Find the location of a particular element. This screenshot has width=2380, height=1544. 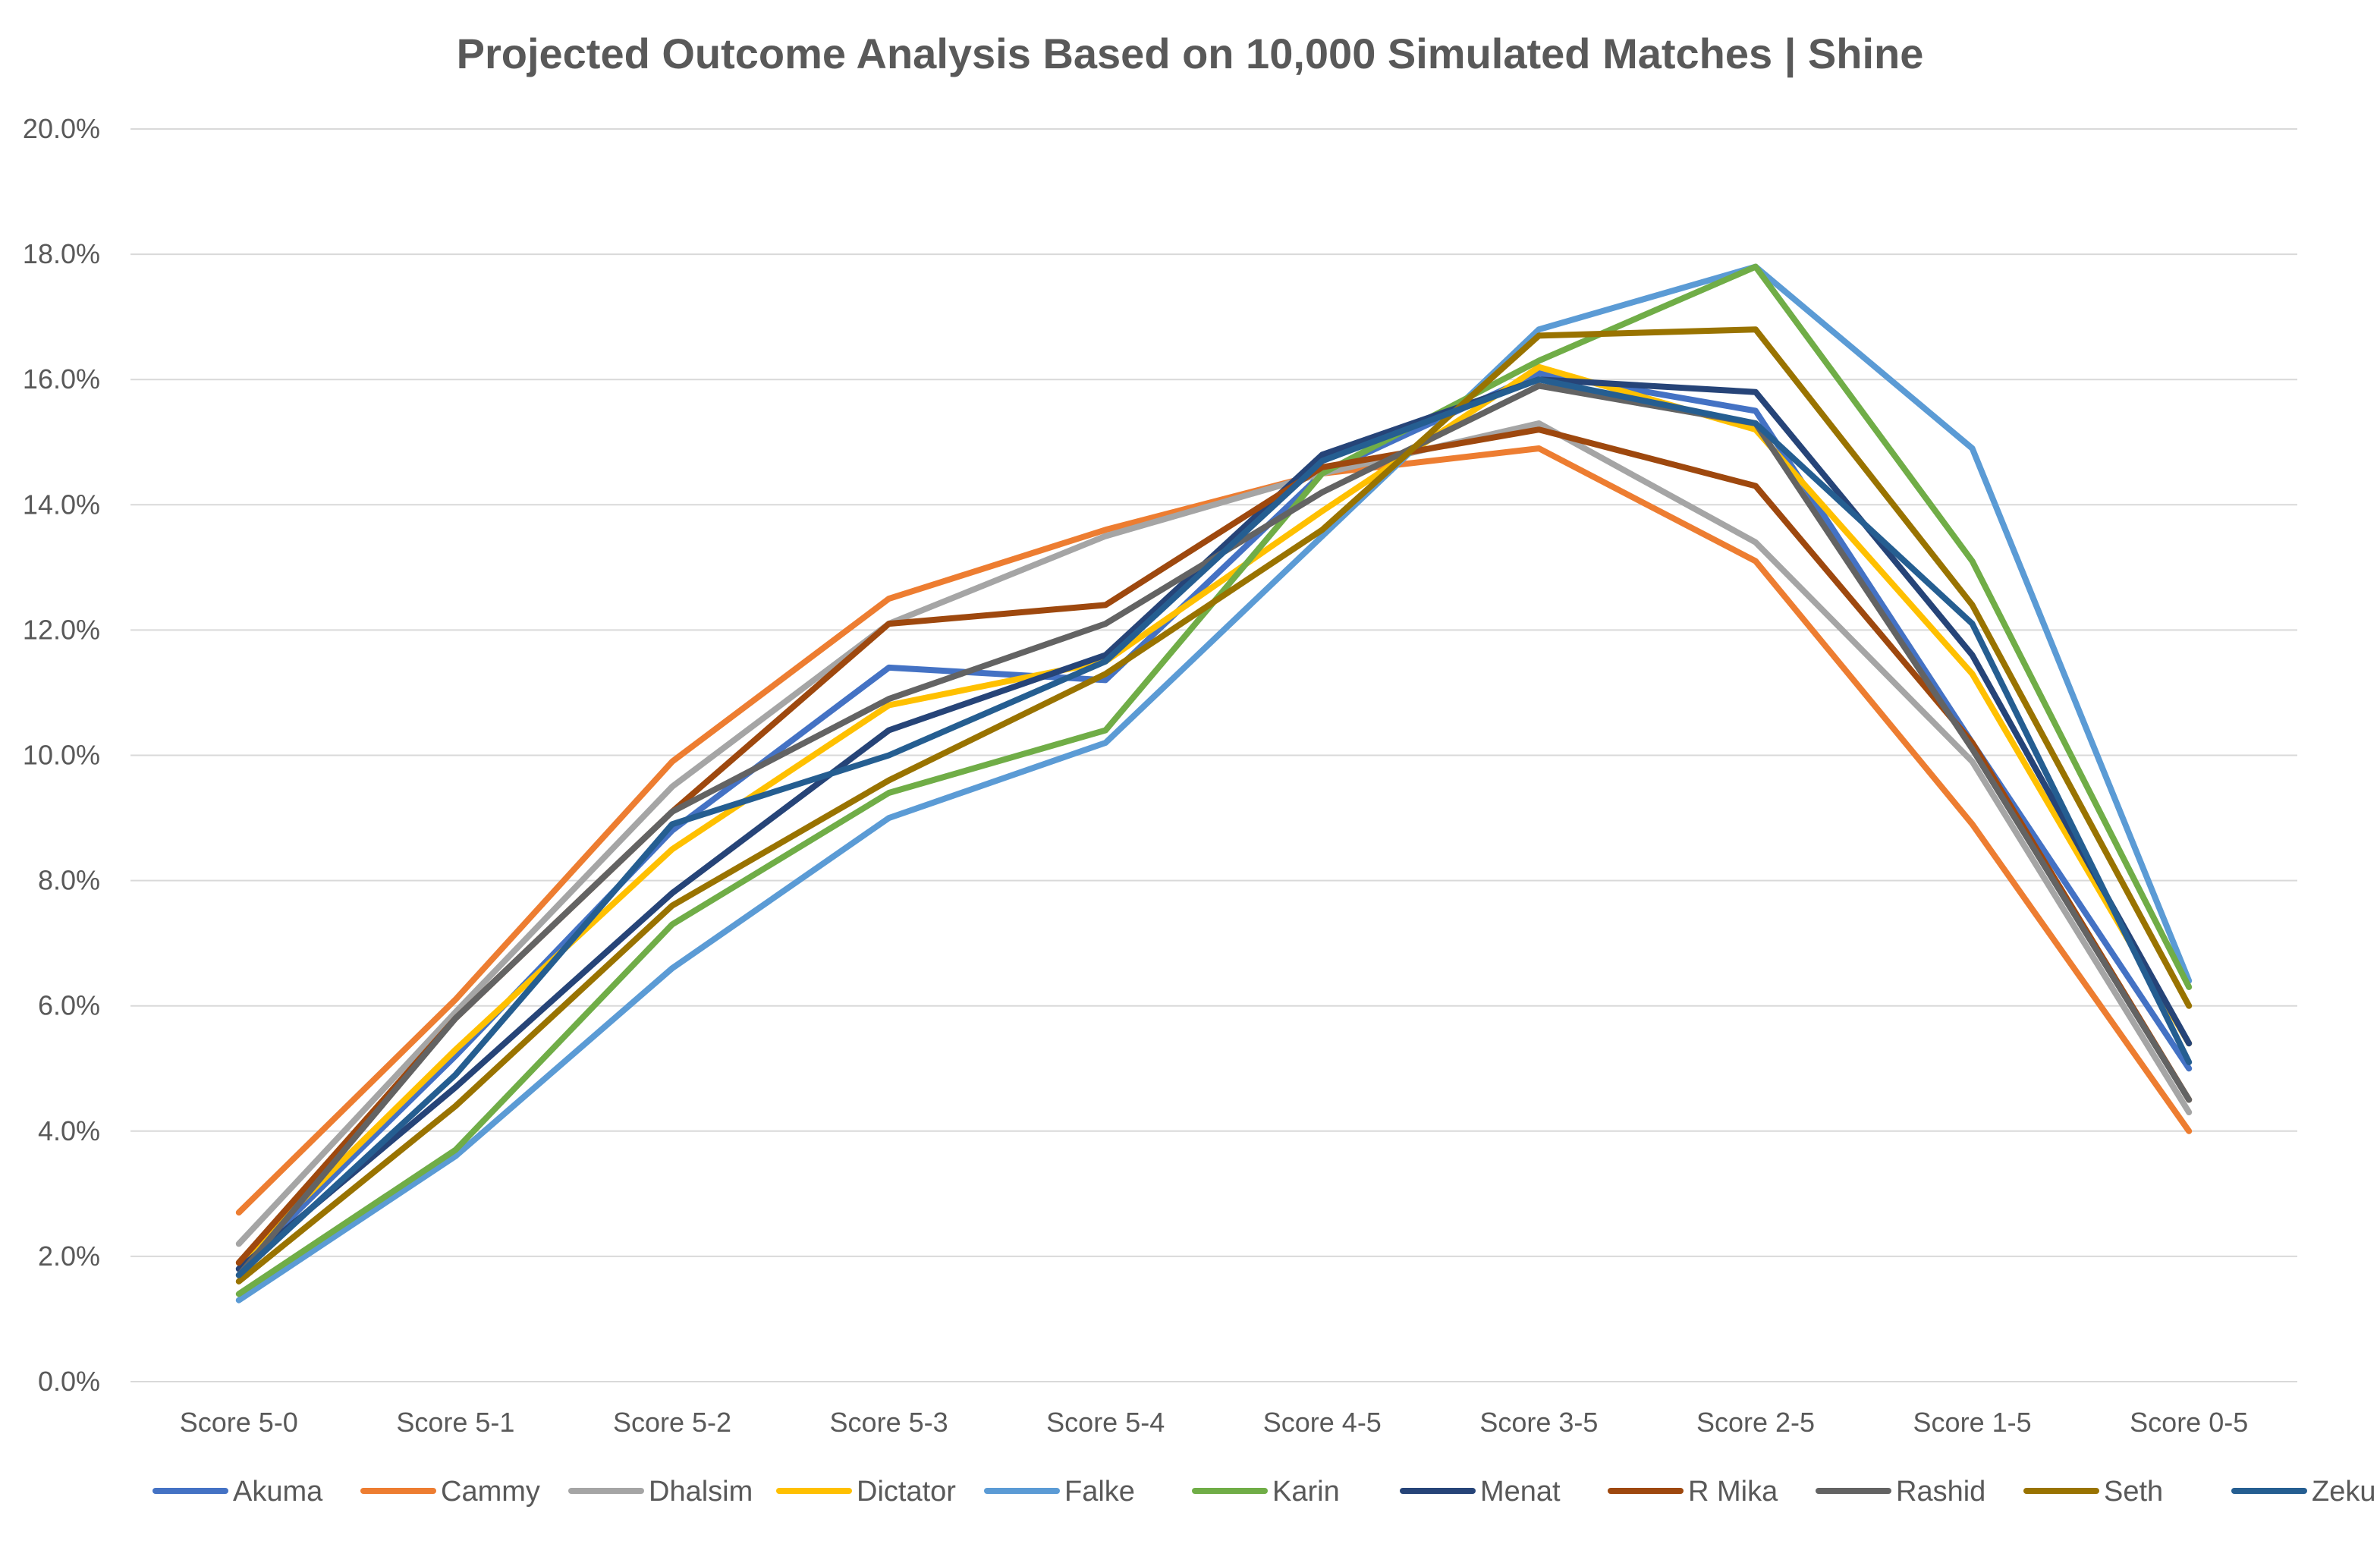

legend-label: Seth is located at coordinates (2133, 1492).